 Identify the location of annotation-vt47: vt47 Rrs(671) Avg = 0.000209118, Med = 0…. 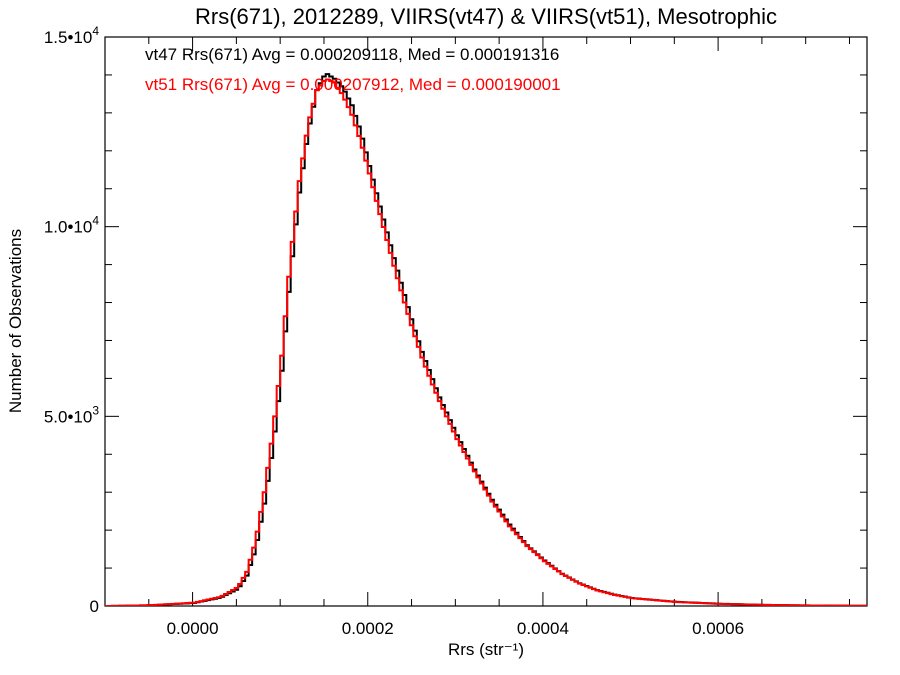
(352, 54).